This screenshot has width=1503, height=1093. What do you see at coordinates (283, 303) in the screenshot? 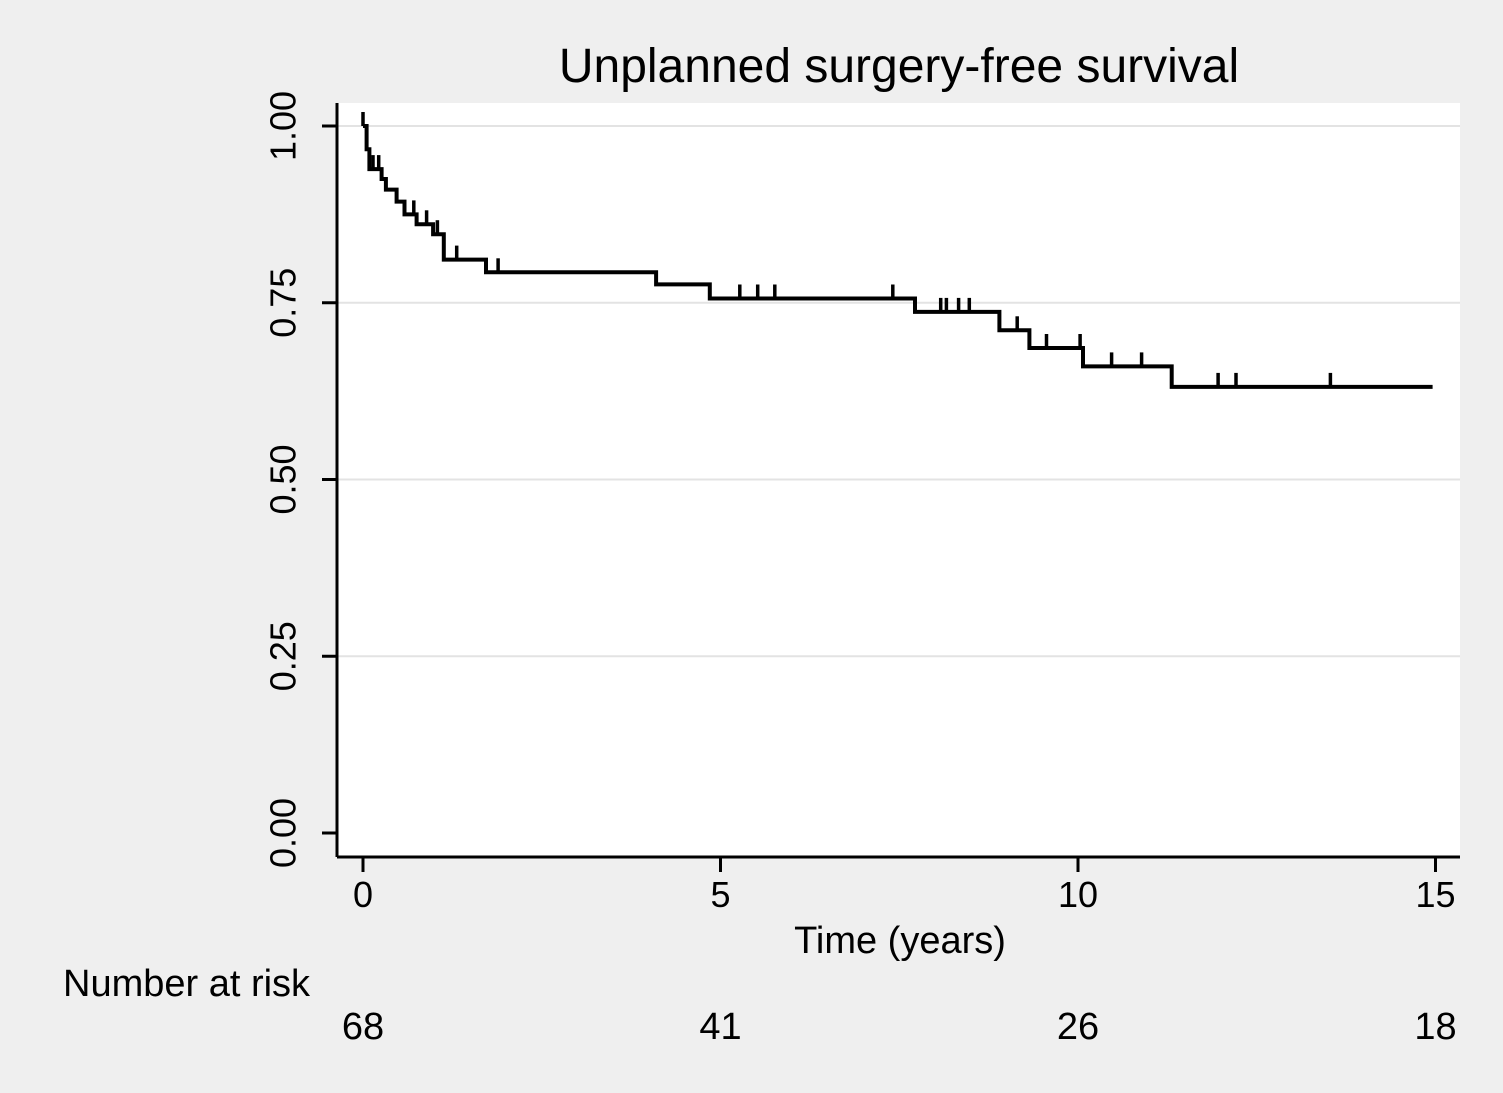
I see `y-tick-label: 0.75` at bounding box center [283, 303].